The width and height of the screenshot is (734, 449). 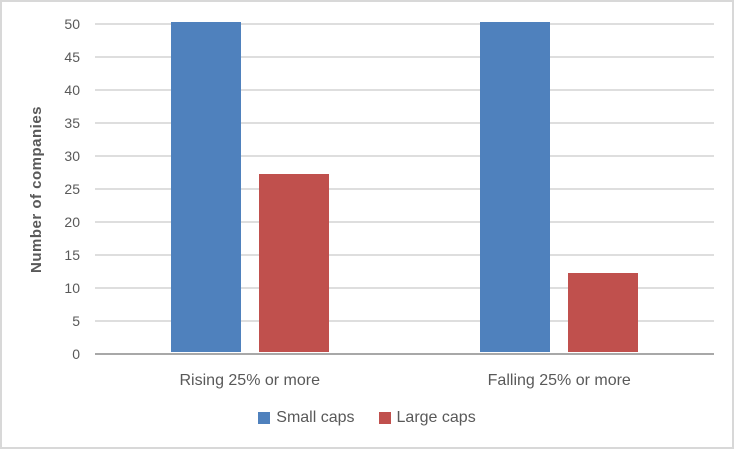 What do you see at coordinates (72, 189) in the screenshot?
I see `y-tick-label: 25` at bounding box center [72, 189].